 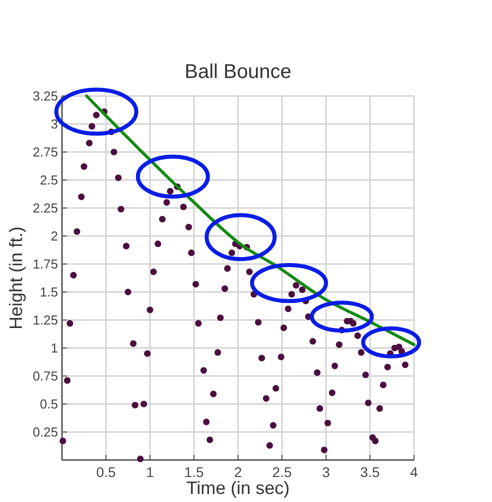 I want to click on y-axis-title: Height (in ft.), so click(x=16, y=278).